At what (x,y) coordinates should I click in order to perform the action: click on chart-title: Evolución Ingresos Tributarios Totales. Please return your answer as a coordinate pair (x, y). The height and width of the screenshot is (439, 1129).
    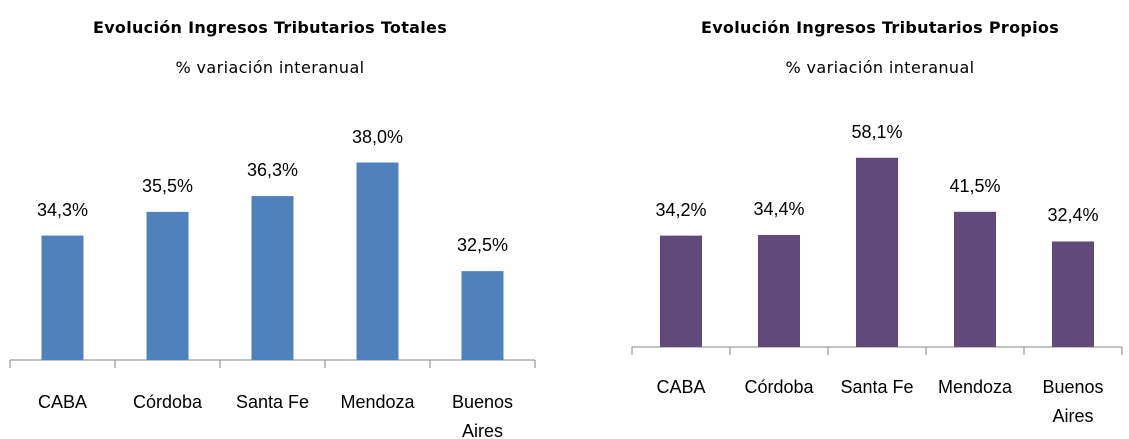
    Looking at the image, I should click on (270, 27).